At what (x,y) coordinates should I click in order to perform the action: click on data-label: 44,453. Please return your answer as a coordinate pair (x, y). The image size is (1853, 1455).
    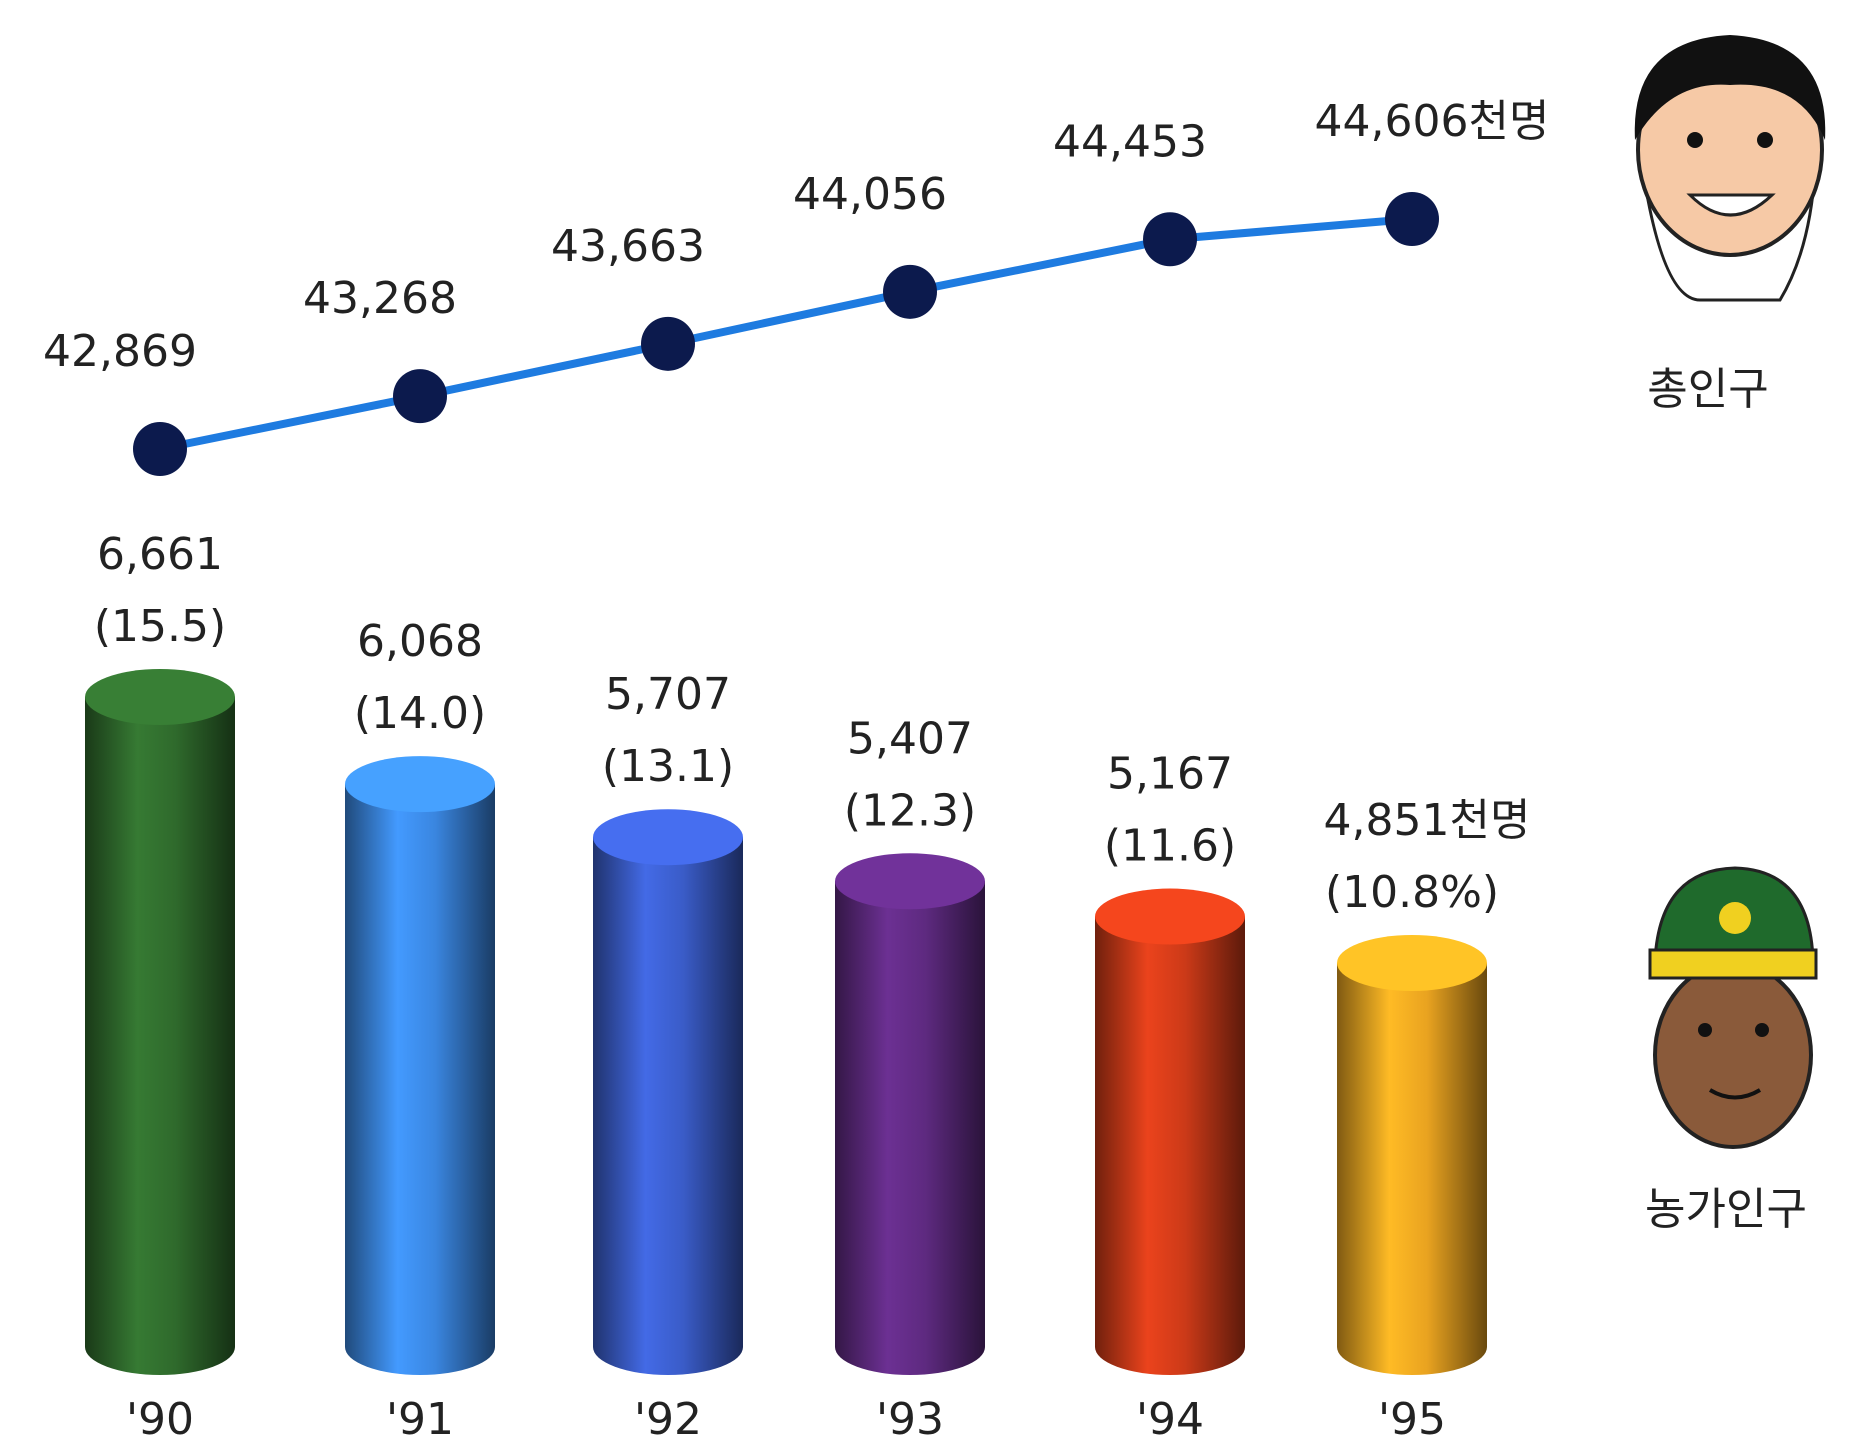
    Looking at the image, I should click on (1130, 141).